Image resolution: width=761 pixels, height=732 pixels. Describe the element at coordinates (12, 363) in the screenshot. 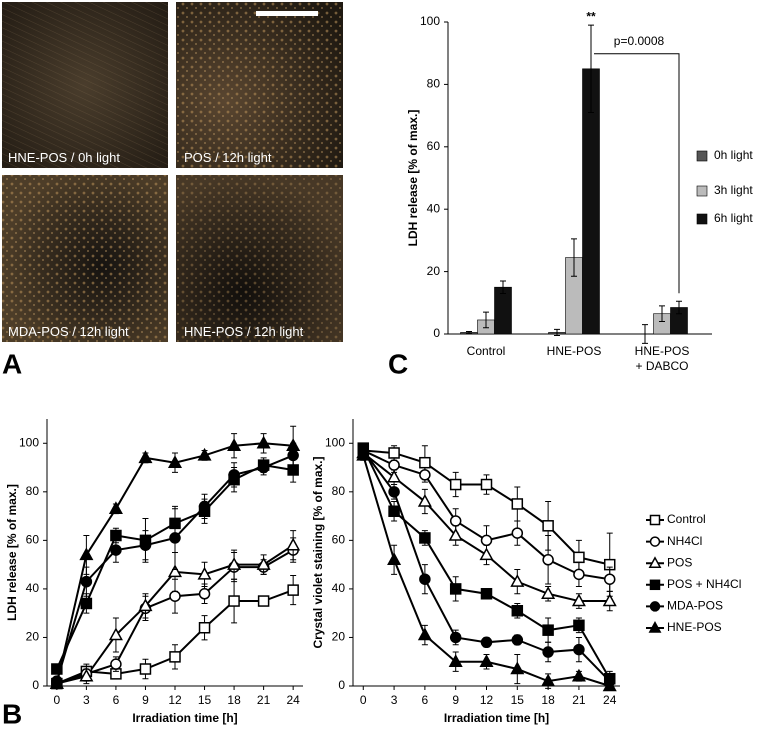

I see `panel-label: A` at that location.